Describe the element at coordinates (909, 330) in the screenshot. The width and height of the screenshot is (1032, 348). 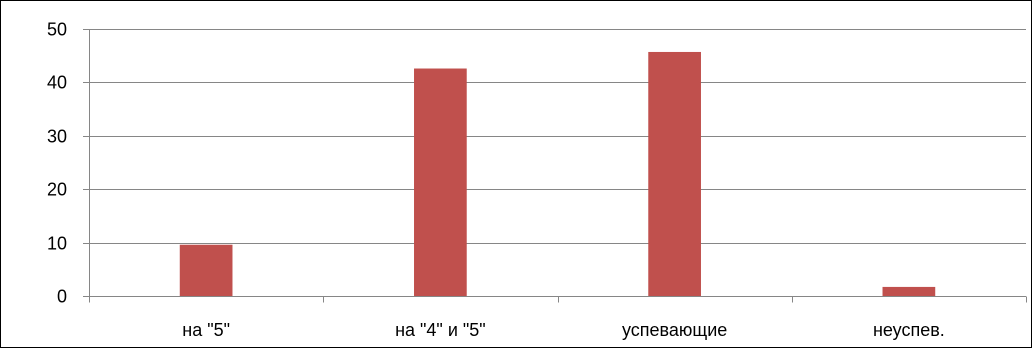
I see `x-category-label-4: неуспев.` at that location.